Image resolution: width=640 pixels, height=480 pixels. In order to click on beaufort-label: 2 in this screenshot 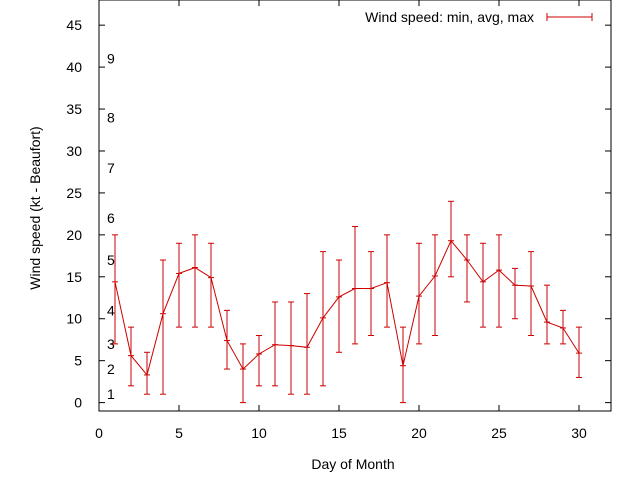, I will do `click(111, 369)`.